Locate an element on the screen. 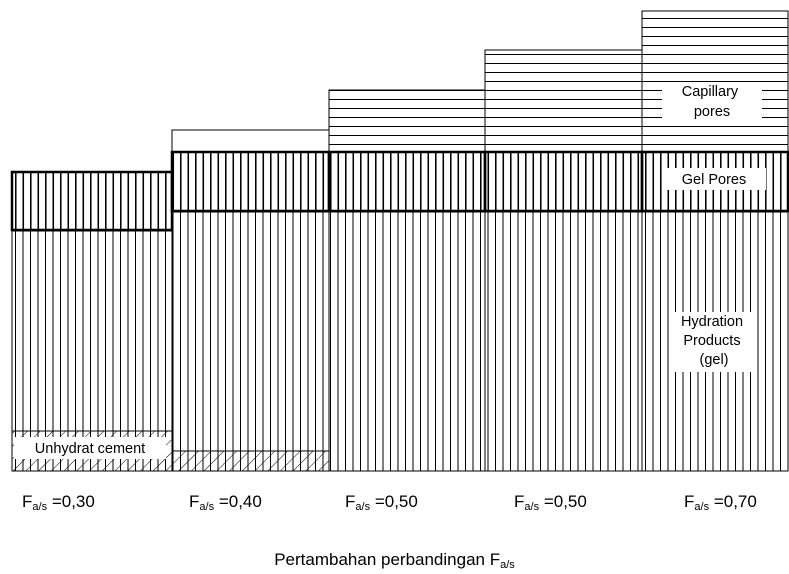 This screenshot has height=574, width=789. axis-title: Pertambahan perbandingan Fa/s is located at coordinates (394, 560).